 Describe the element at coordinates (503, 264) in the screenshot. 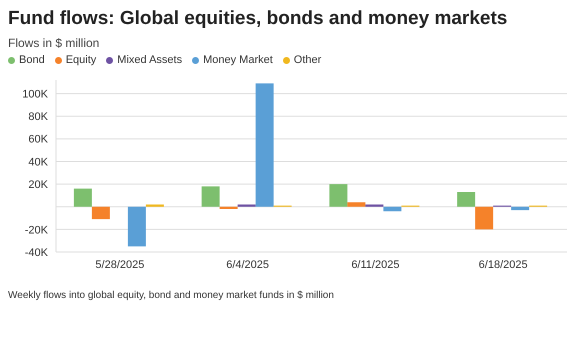

I see `x-tick-label: 6/18/2025` at that location.